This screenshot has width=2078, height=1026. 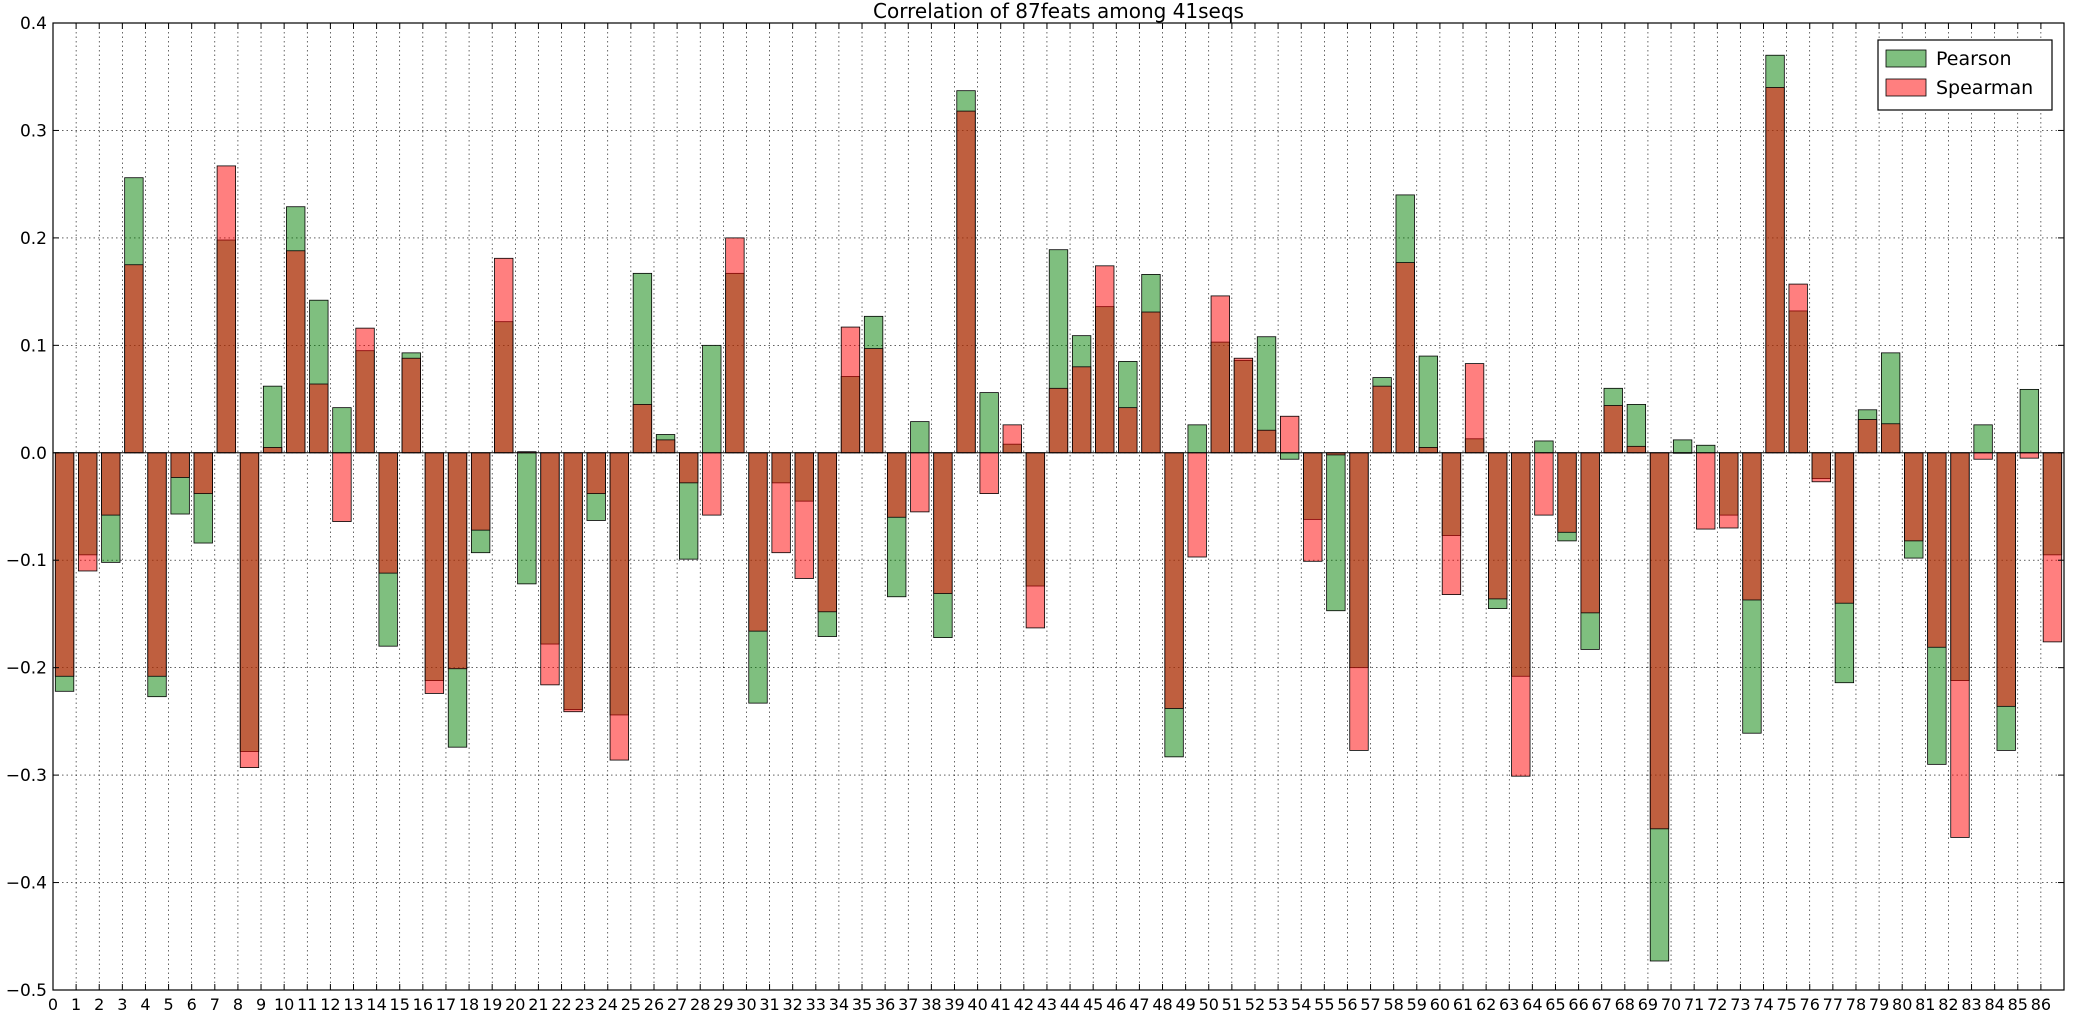 I want to click on legend: Pearson Spearman, so click(x=1965, y=75).